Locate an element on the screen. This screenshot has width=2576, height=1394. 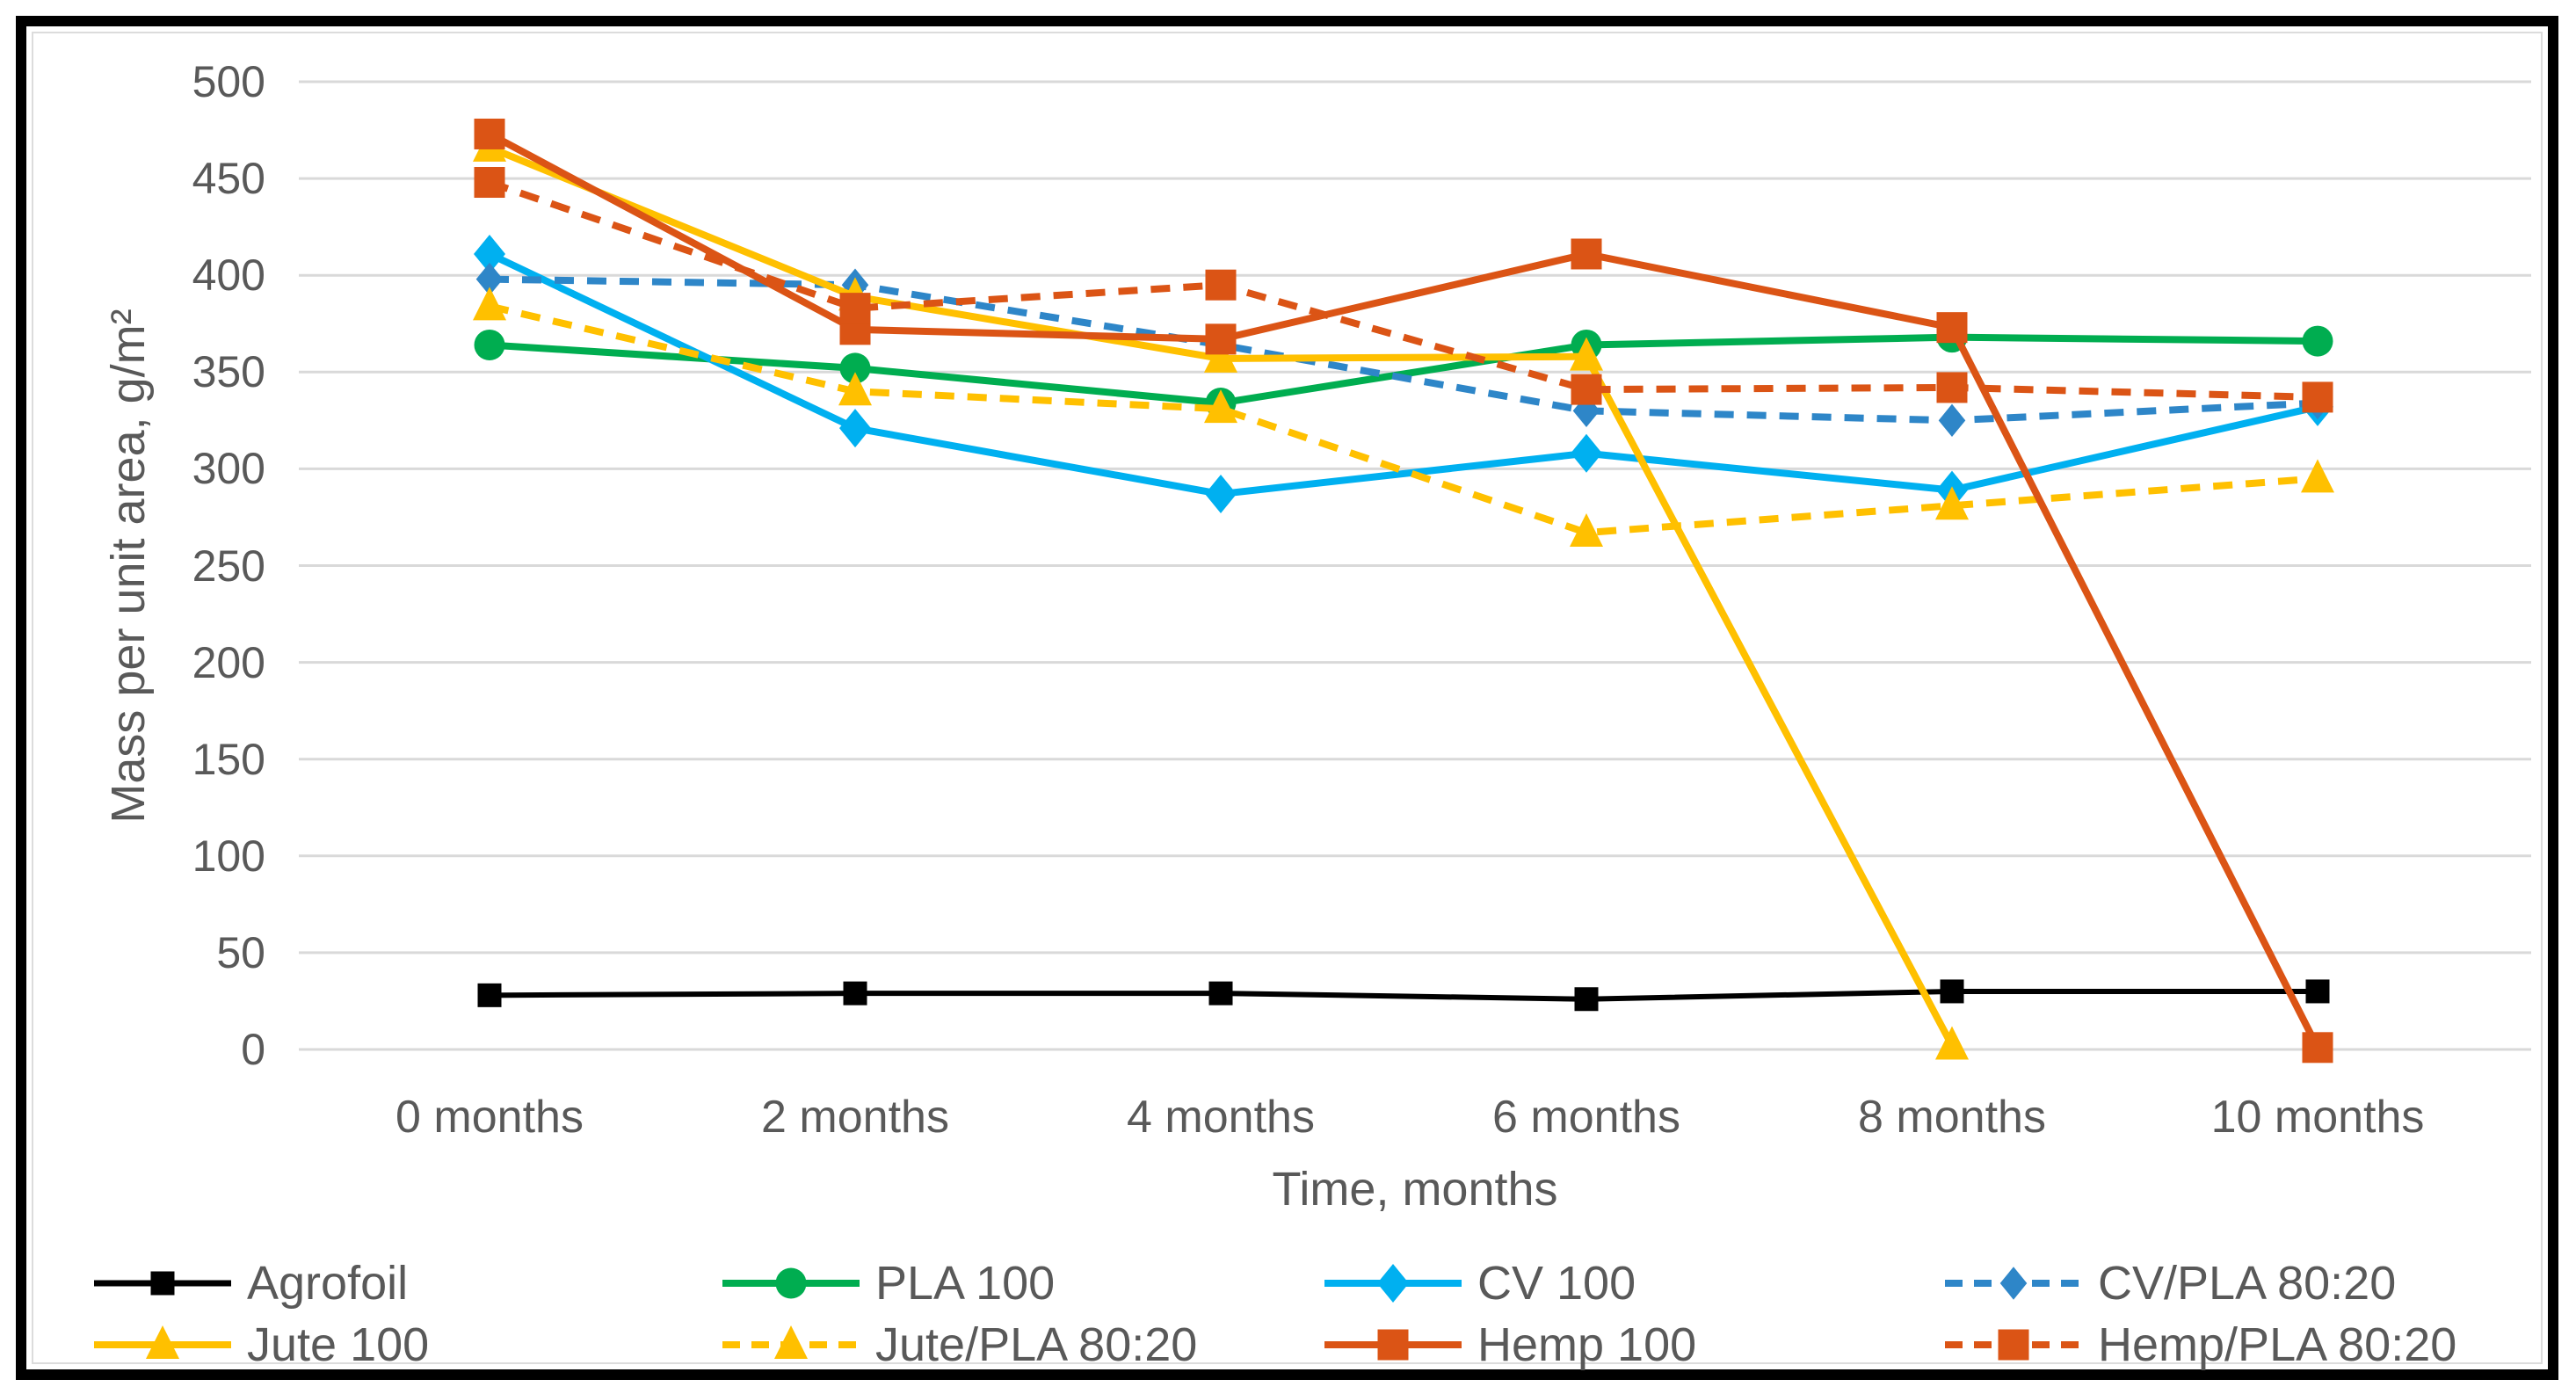
y-tick-label: 200 is located at coordinates (228, 662).